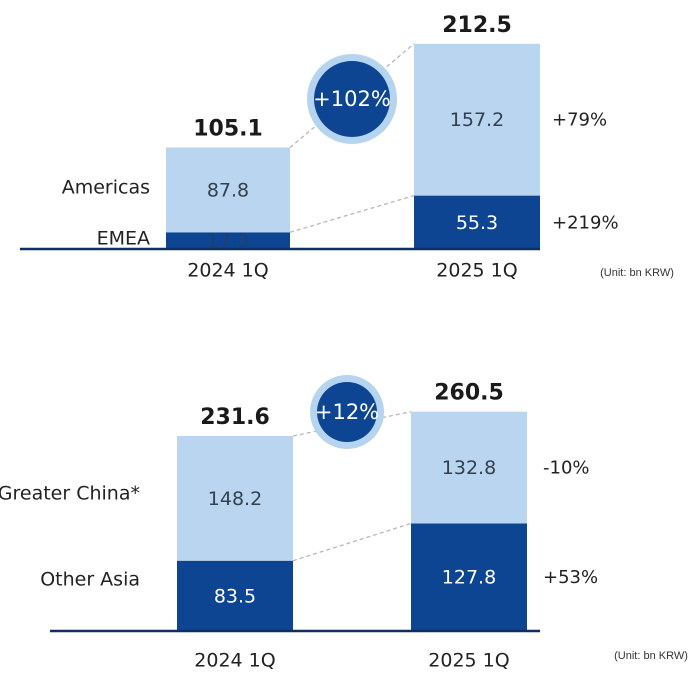 The width and height of the screenshot is (700, 680). What do you see at coordinates (585, 222) in the screenshot?
I see `growth-label: +219%` at bounding box center [585, 222].